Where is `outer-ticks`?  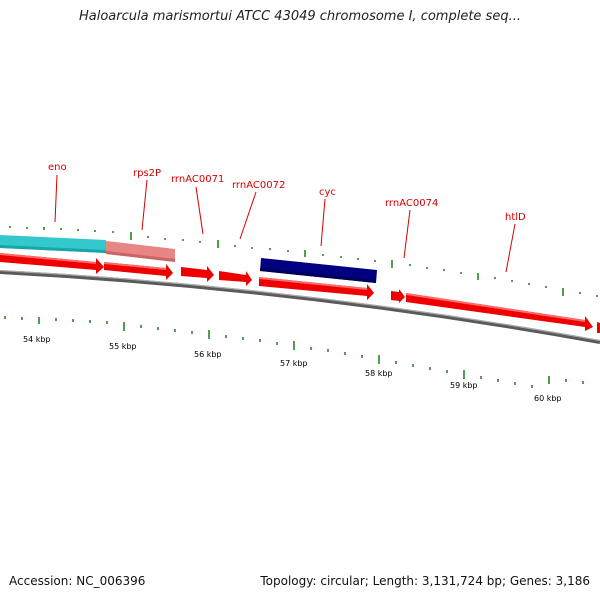
outer-ticks is located at coordinates (303, 261).